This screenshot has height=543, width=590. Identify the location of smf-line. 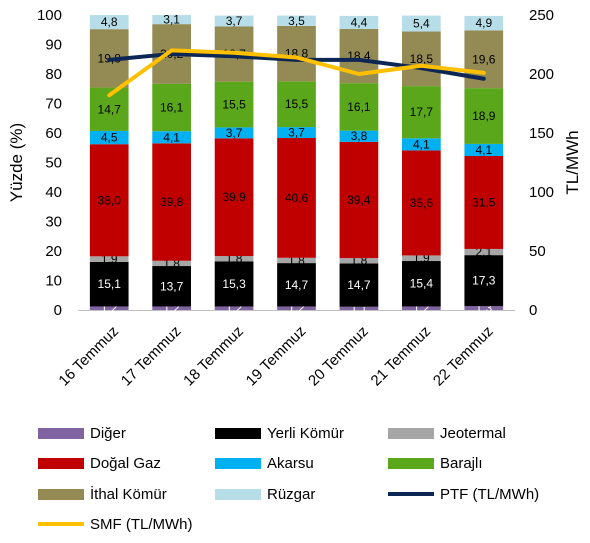
(296, 73).